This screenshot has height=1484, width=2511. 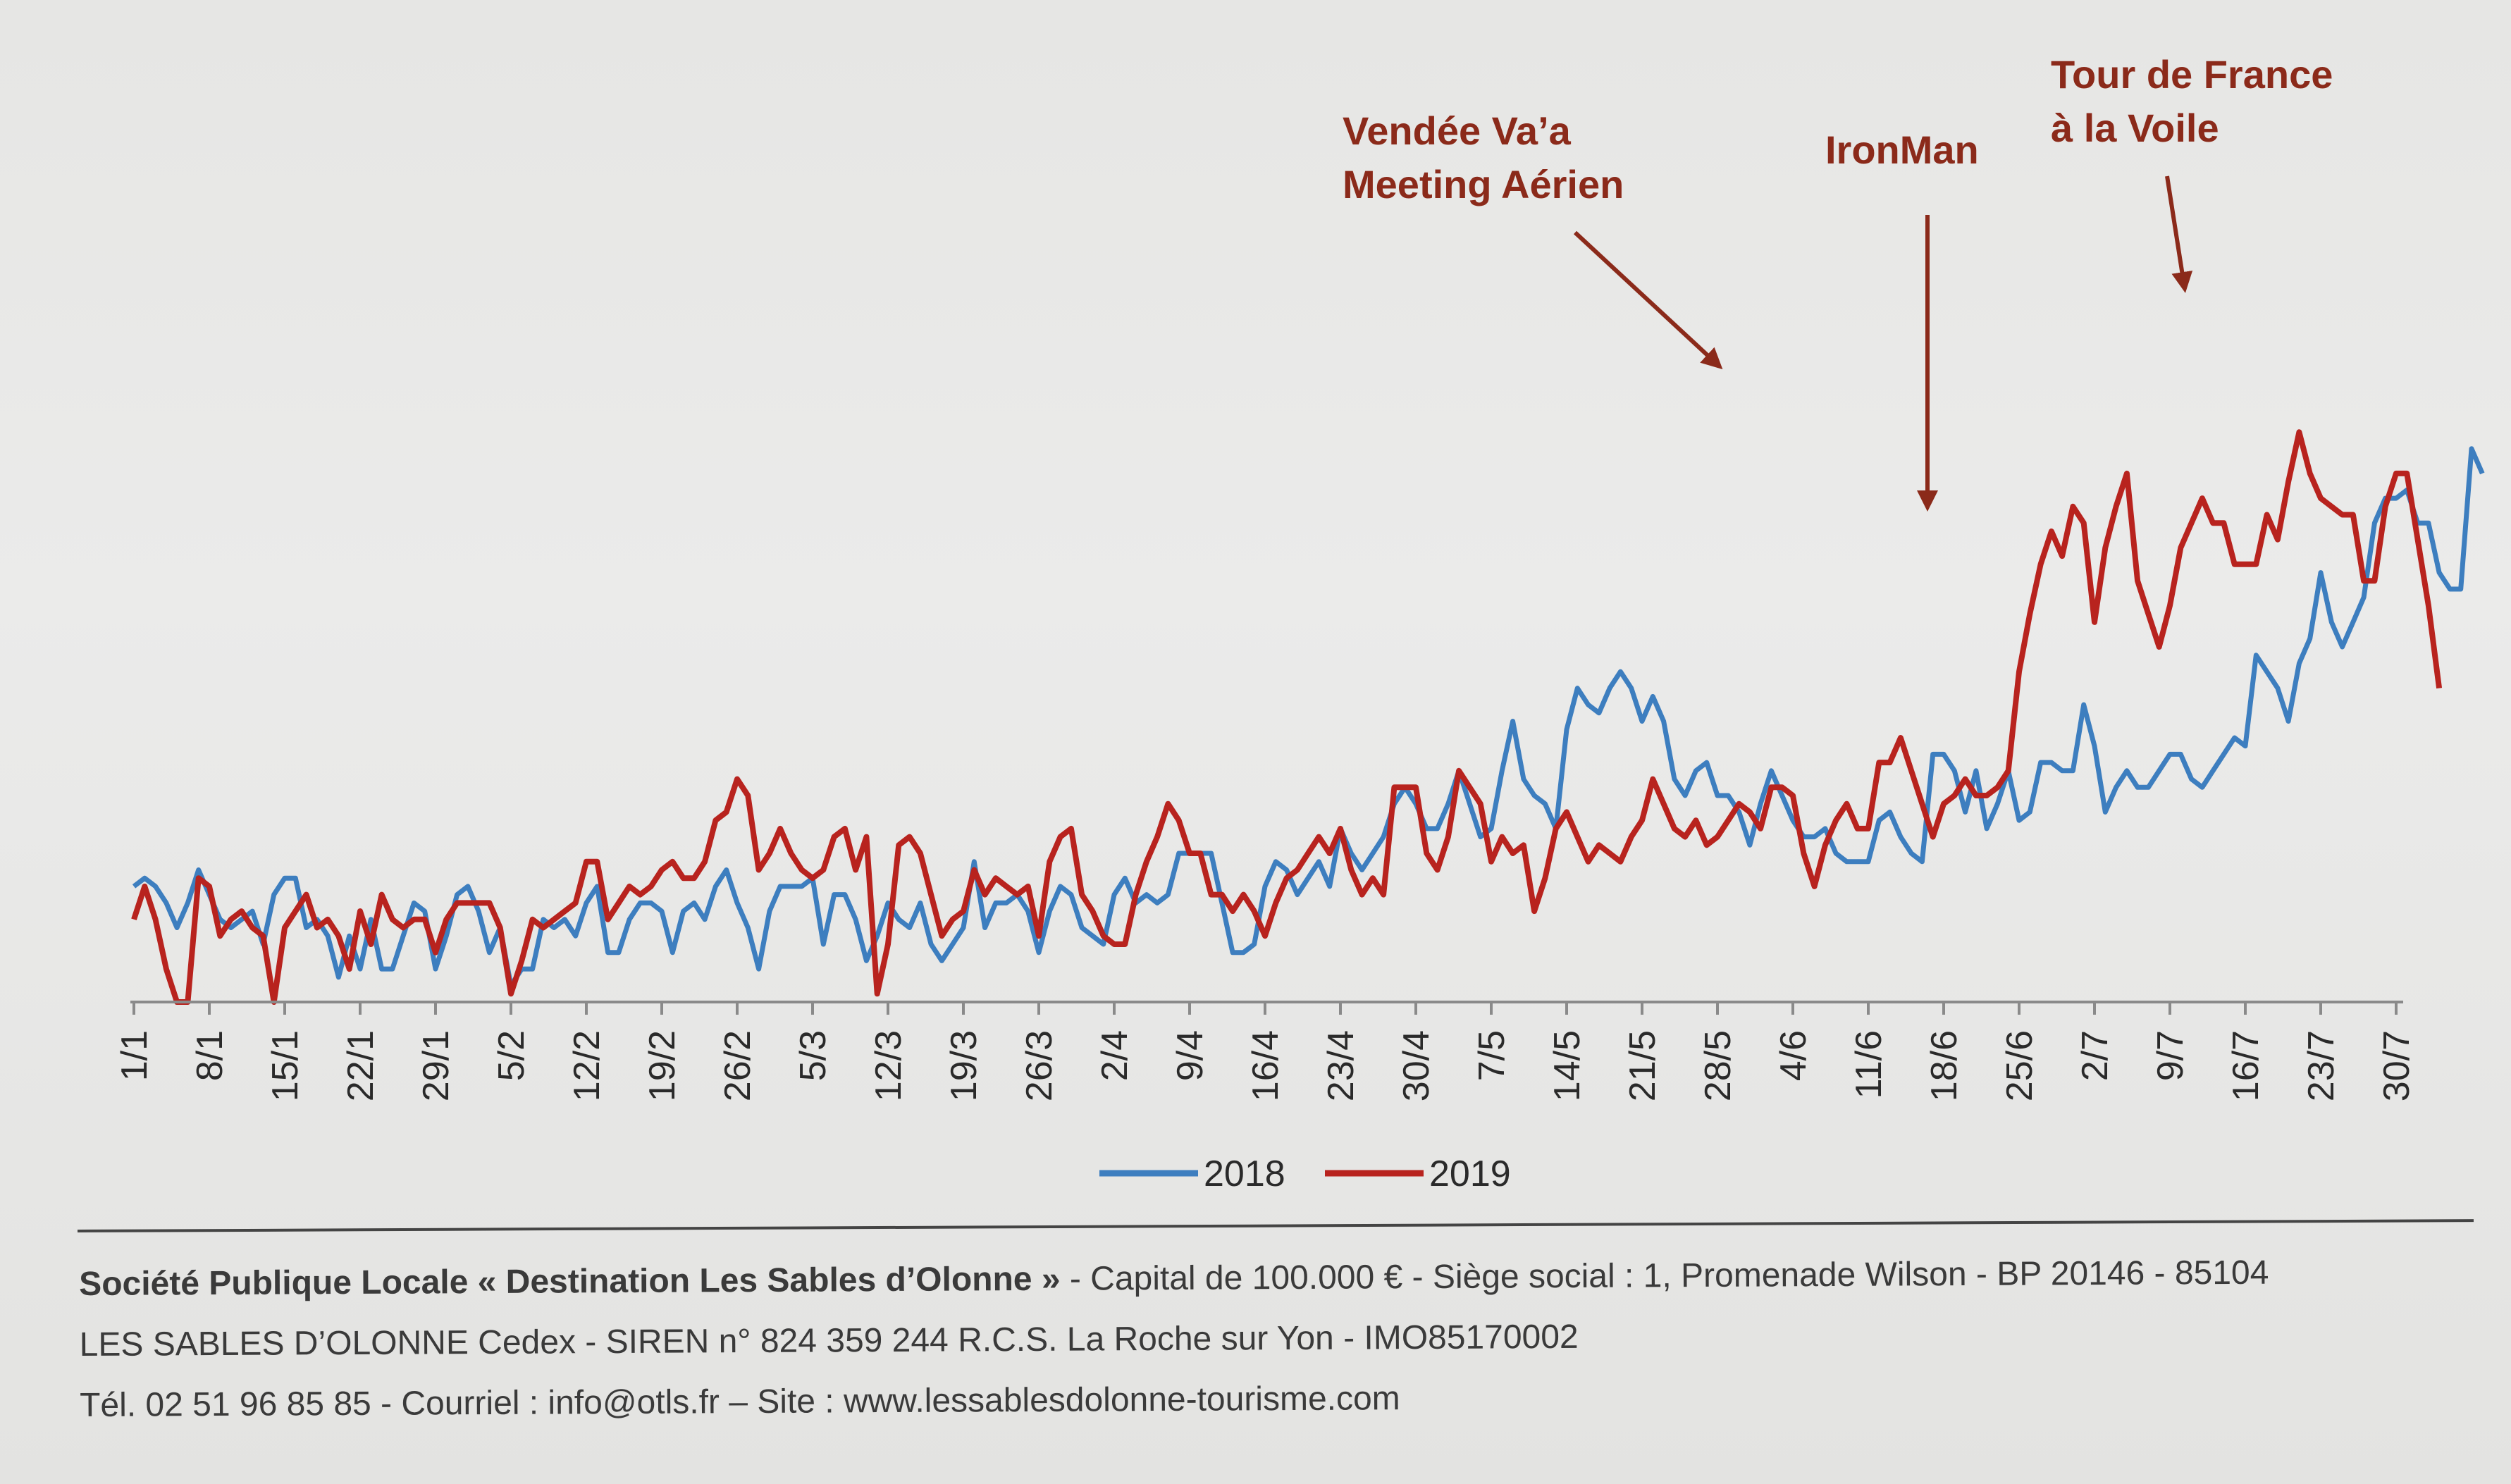 What do you see at coordinates (210, 1055) in the screenshot?
I see `x-tick-label: 8/1` at bounding box center [210, 1055].